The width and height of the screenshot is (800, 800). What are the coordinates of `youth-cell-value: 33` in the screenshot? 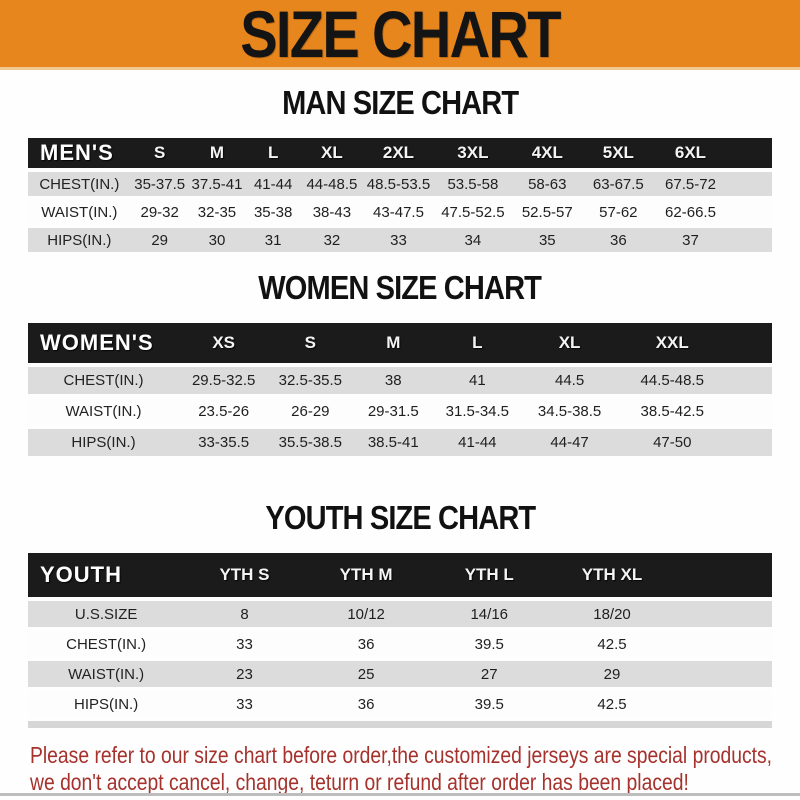 It's located at (244, 704).